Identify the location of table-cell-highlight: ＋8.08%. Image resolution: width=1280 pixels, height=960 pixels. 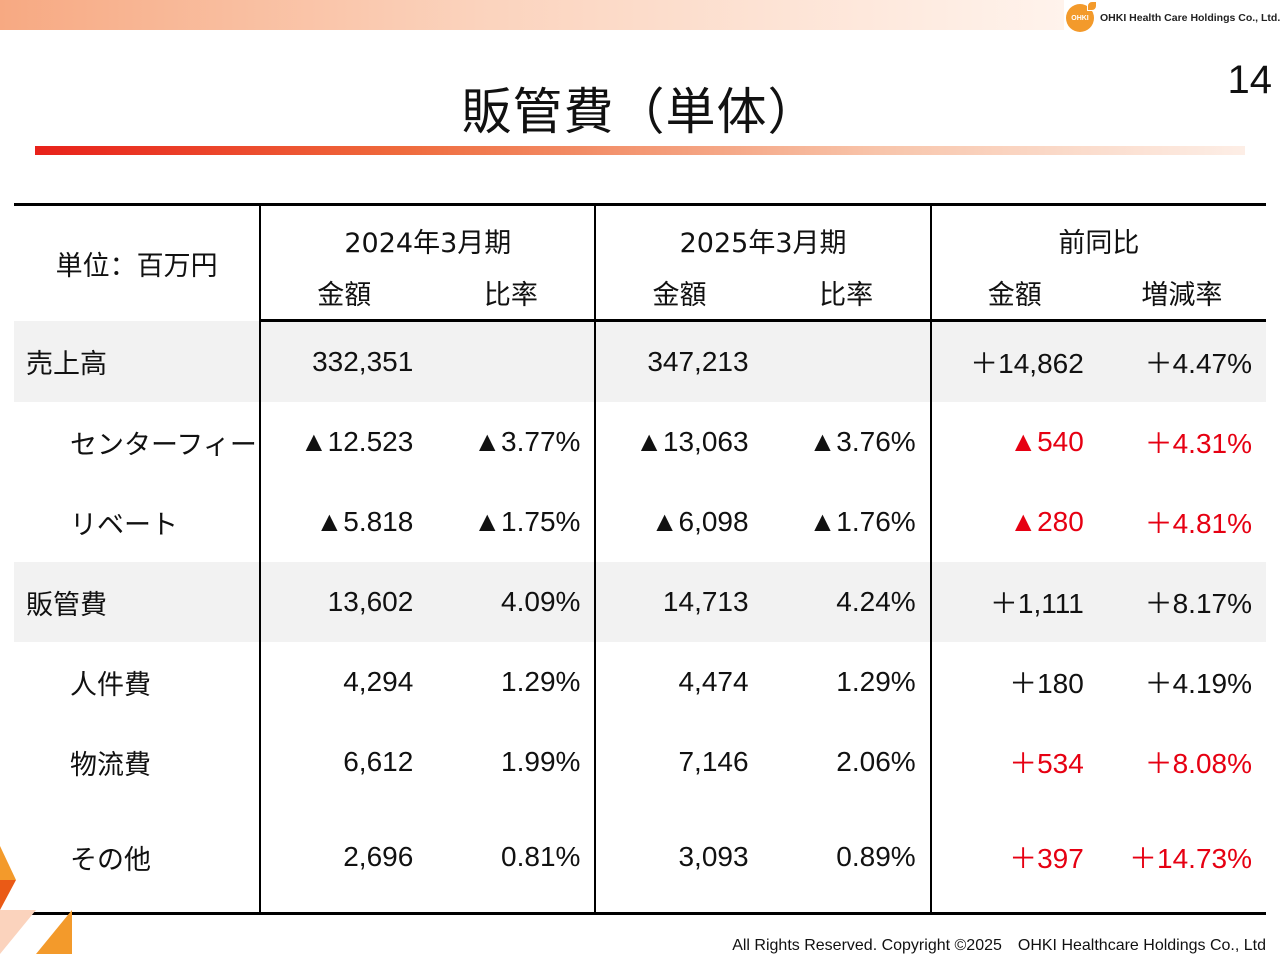
(1198, 763).